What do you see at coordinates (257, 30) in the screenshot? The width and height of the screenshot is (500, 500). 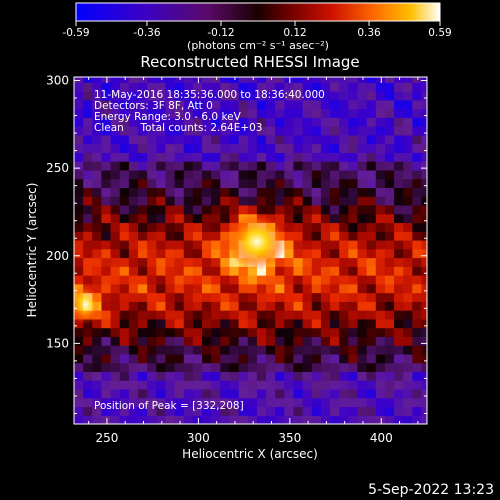 I see `colorbar-ticks: -0.59 -0.36 -0.12 0.12 0.36 0.59` at bounding box center [257, 30].